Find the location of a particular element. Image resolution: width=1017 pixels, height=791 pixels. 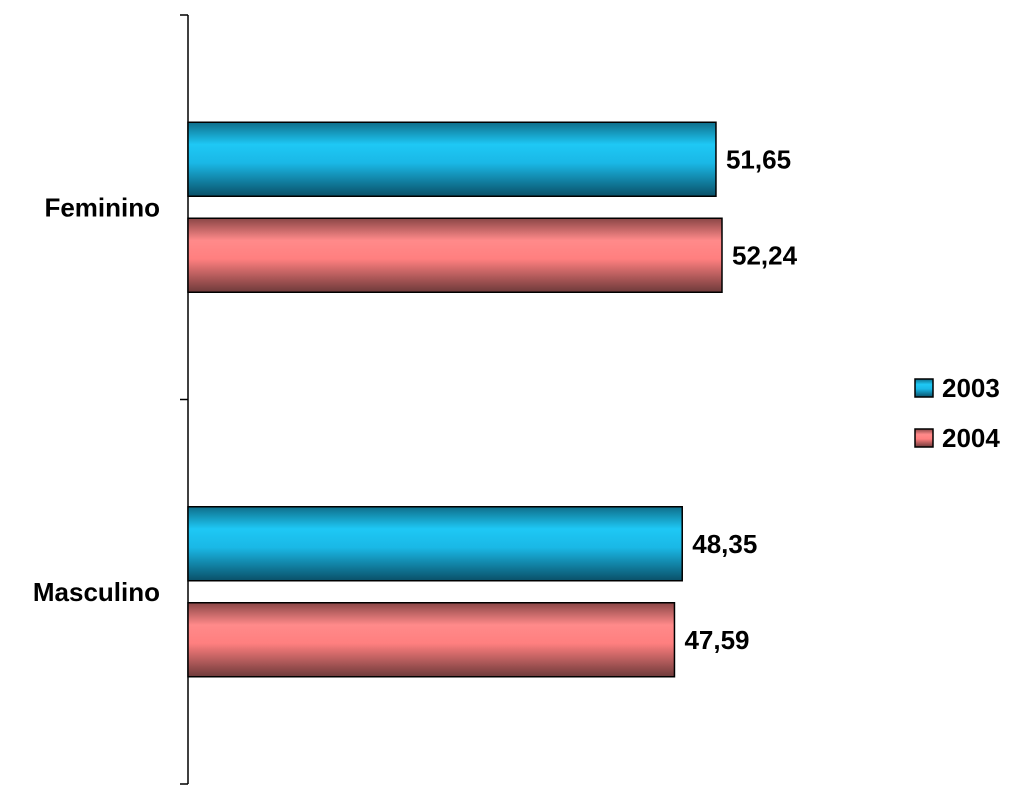

category-labels: Feminino Masculino is located at coordinates (96, 399).